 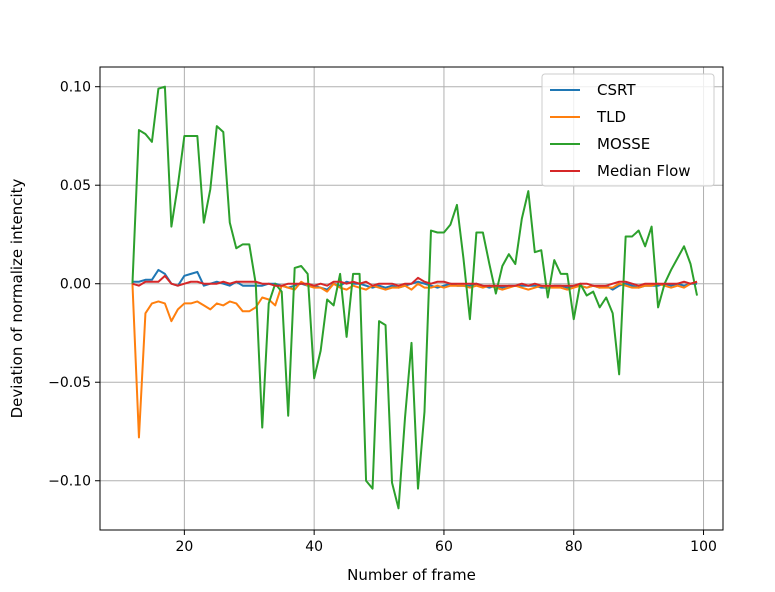 What do you see at coordinates (411, 575) in the screenshot?
I see `x-axis-label: Number of frame` at bounding box center [411, 575].